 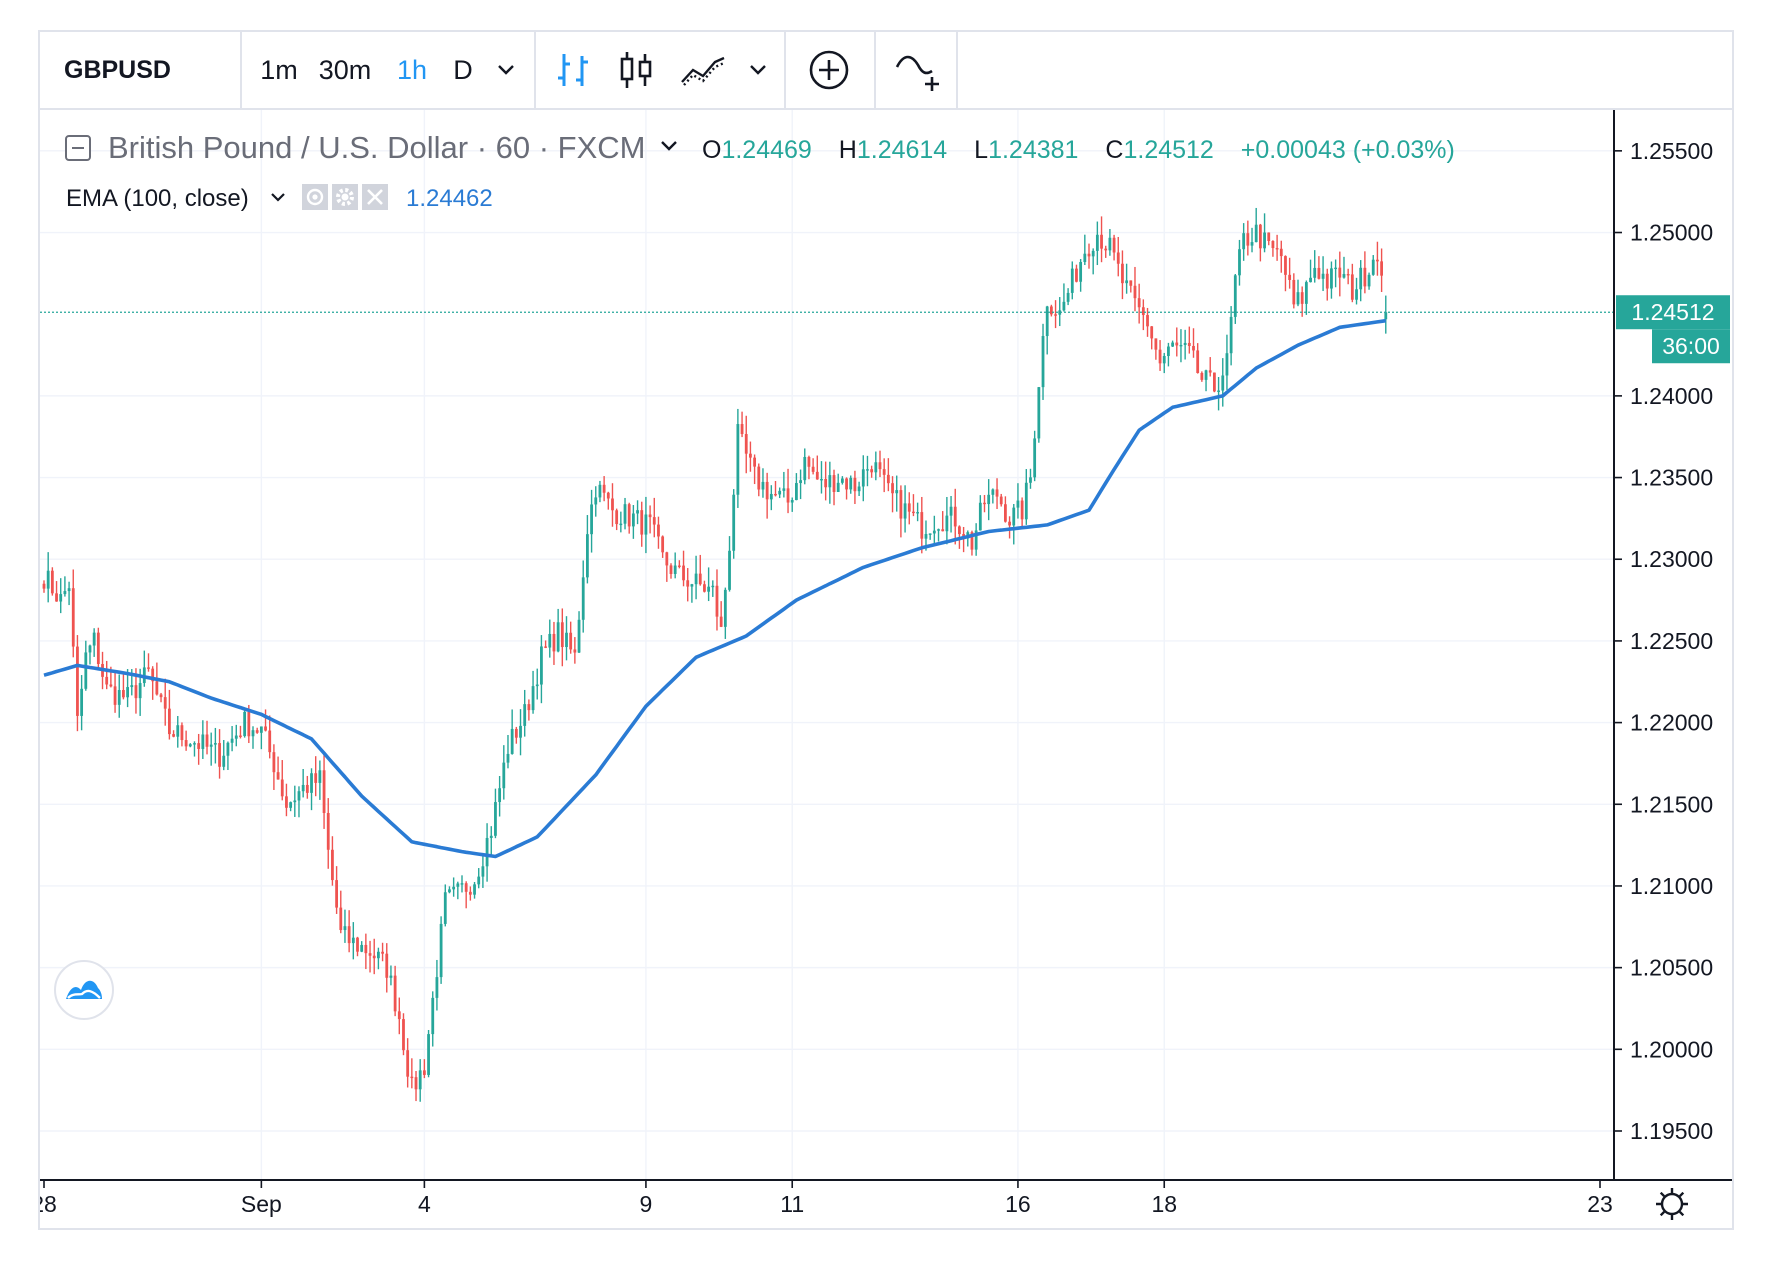 I want to click on eye-icon, so click(x=315, y=197).